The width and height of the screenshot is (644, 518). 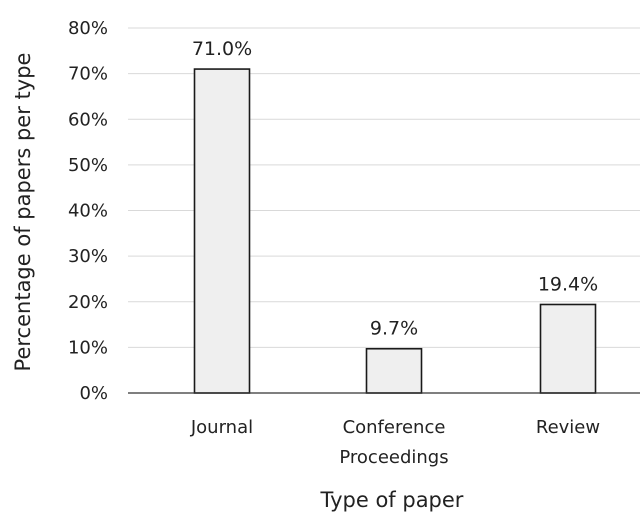 What do you see at coordinates (394, 329) in the screenshot?
I see `bar-value-label: 9.7%` at bounding box center [394, 329].